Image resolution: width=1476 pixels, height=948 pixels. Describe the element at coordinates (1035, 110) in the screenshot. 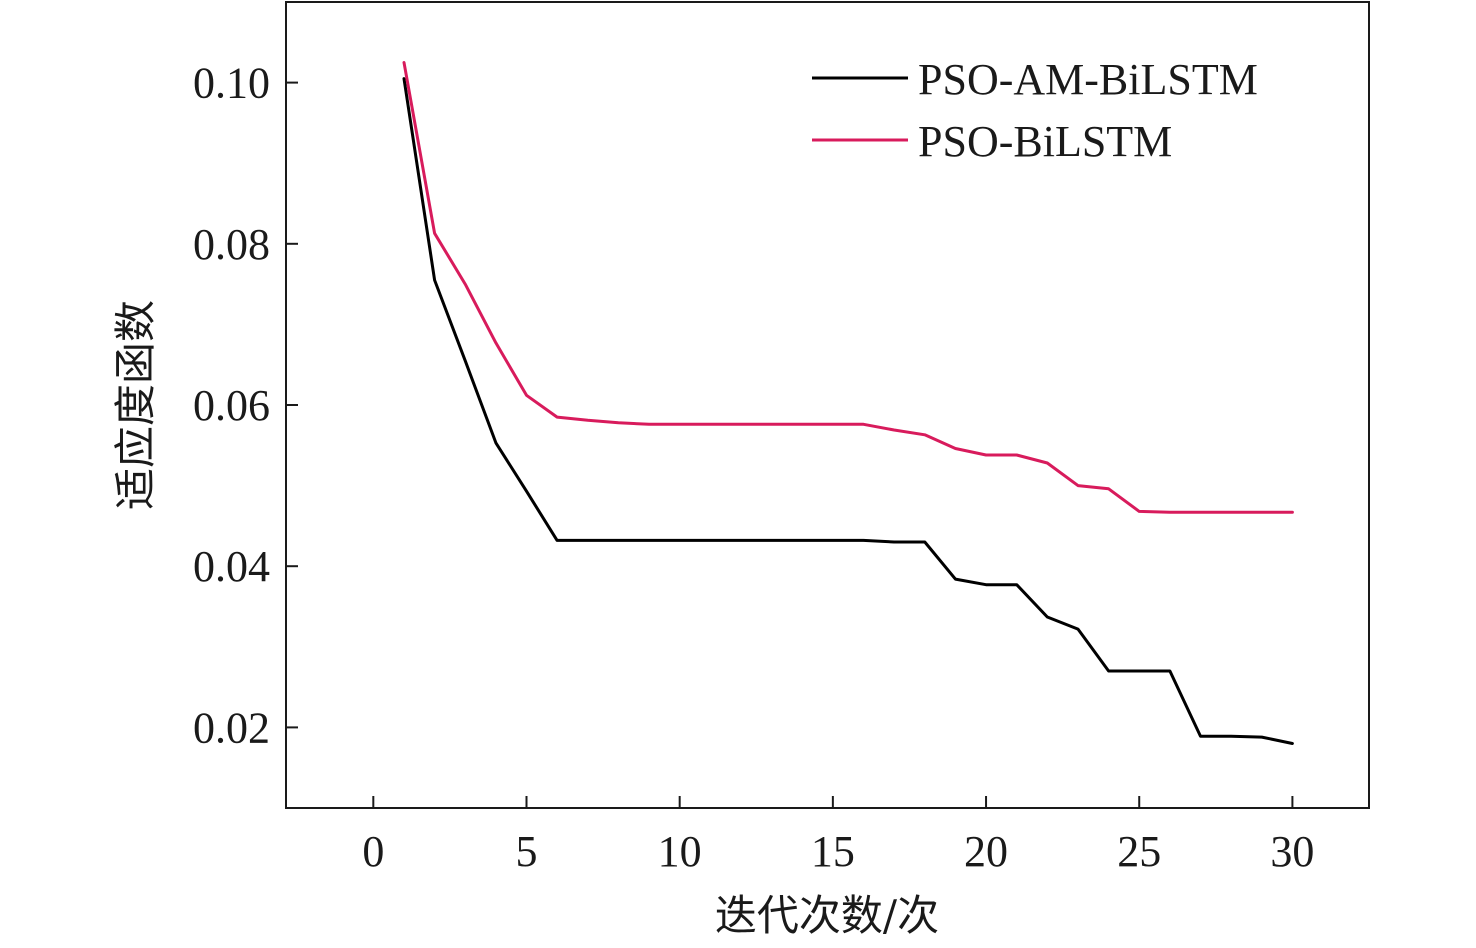

I see `legend: PSO-AM-BiLSTM PSO-BiLSTM` at that location.